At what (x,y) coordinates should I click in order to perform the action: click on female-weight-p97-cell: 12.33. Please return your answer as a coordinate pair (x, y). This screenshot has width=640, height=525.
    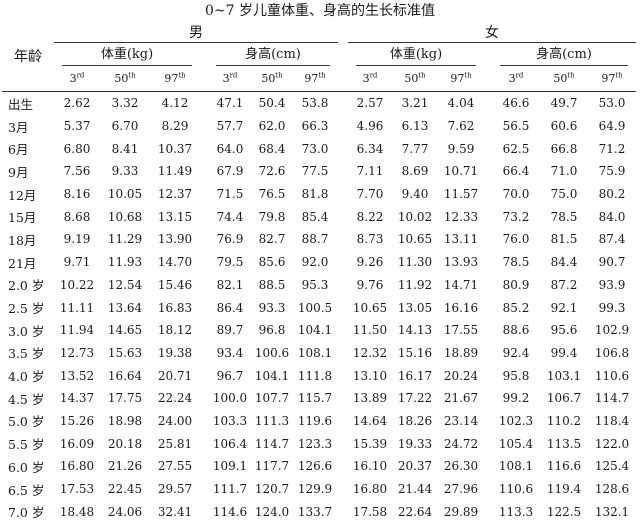
    Looking at the image, I should click on (461, 216).